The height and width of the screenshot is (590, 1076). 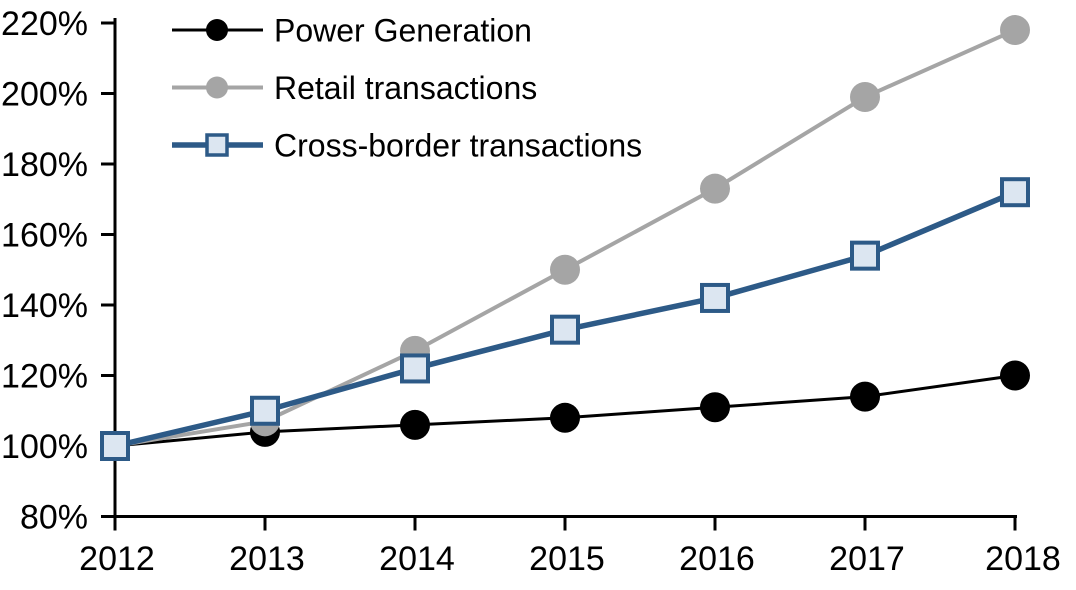 What do you see at coordinates (58, 271) in the screenshot?
I see `y-axis-ticks: 220% 200% 180% 160% 140% 120% 100% 80%` at bounding box center [58, 271].